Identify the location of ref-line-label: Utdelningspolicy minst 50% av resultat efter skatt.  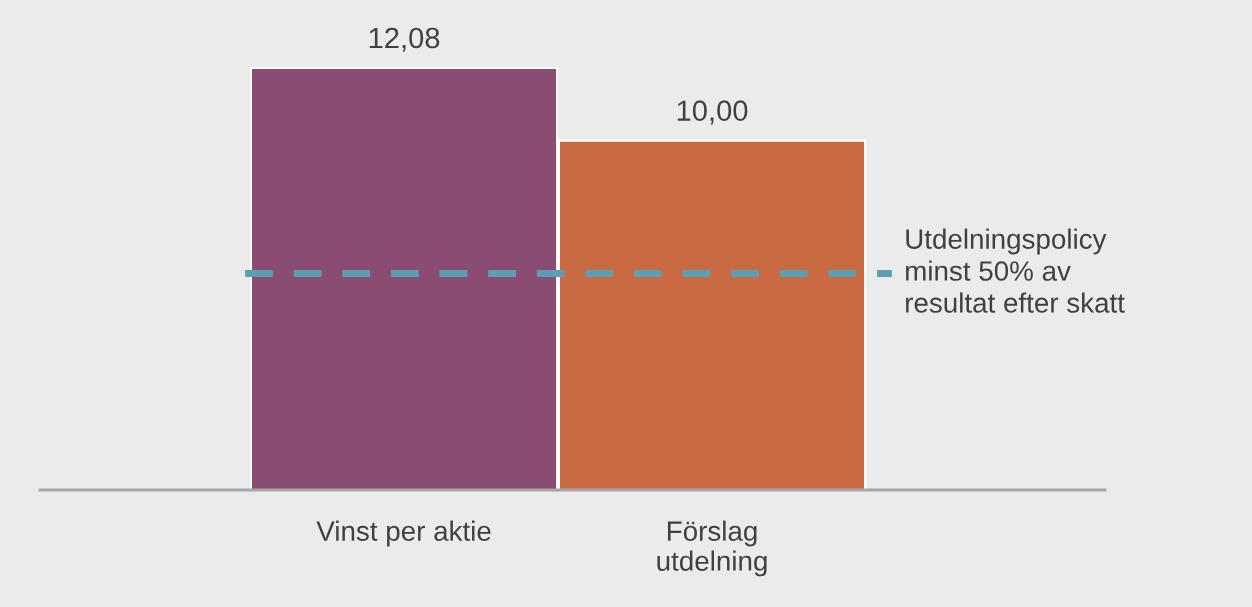
(1015, 270).